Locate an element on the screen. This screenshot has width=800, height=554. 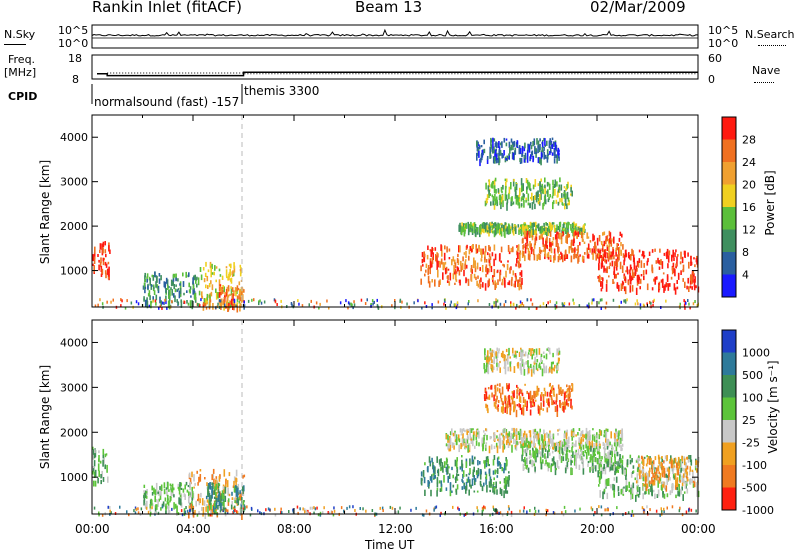
power-colorbar-tick-label: 16 is located at coordinates (749, 207).